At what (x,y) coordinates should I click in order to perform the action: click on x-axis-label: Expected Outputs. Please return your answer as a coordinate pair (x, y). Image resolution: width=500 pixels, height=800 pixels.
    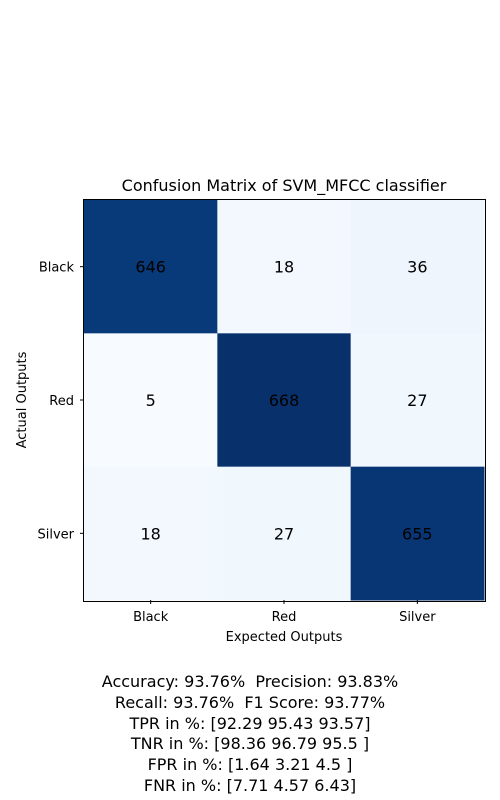
    Looking at the image, I should click on (284, 637).